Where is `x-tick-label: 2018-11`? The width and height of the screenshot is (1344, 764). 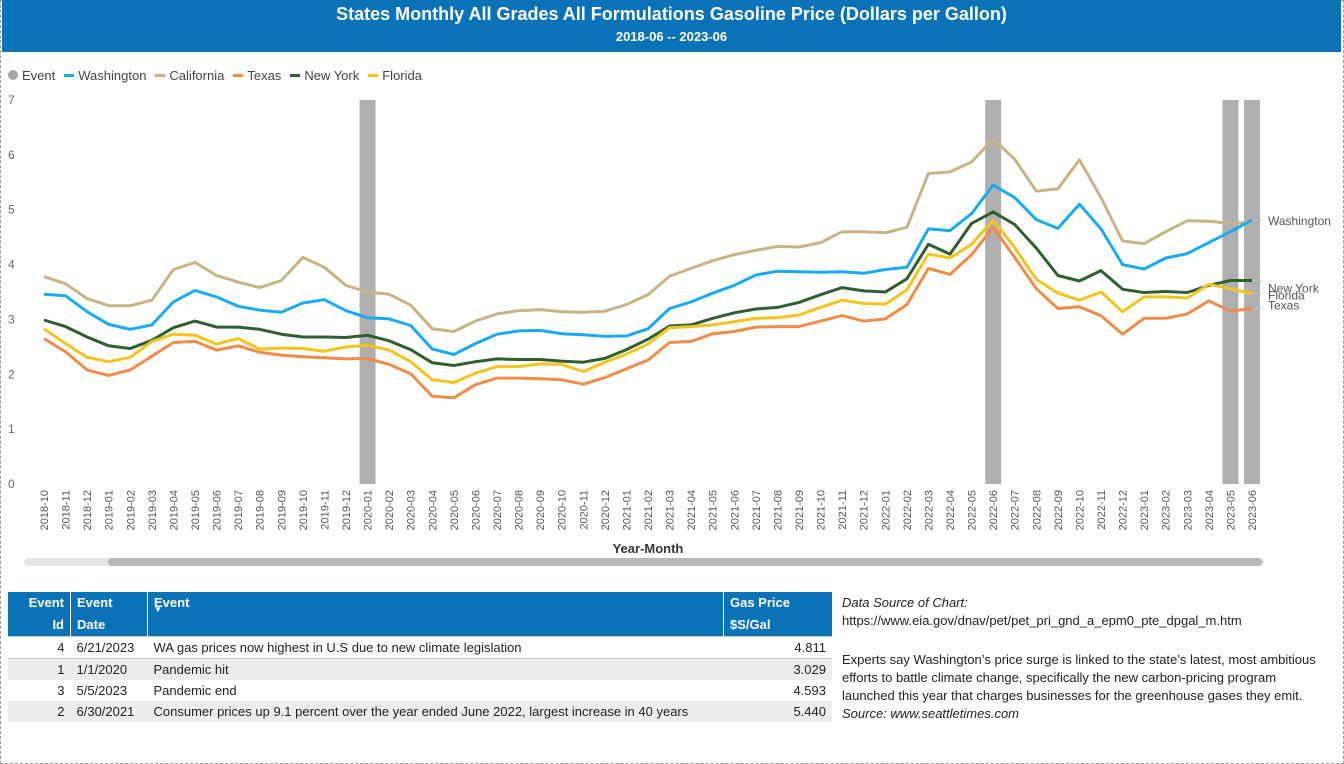
x-tick-label: 2018-11 is located at coordinates (67, 510).